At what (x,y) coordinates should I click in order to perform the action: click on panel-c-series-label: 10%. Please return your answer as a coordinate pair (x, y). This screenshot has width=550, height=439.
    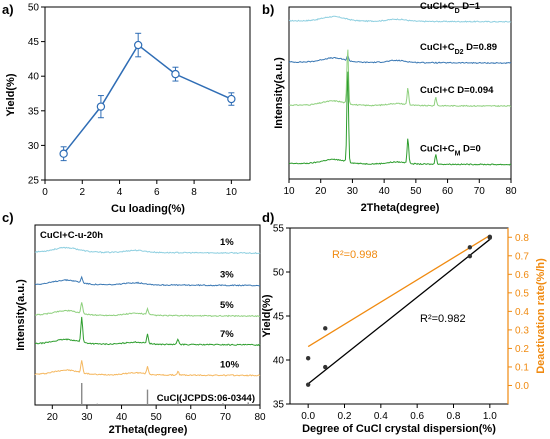
    Looking at the image, I should click on (230, 364).